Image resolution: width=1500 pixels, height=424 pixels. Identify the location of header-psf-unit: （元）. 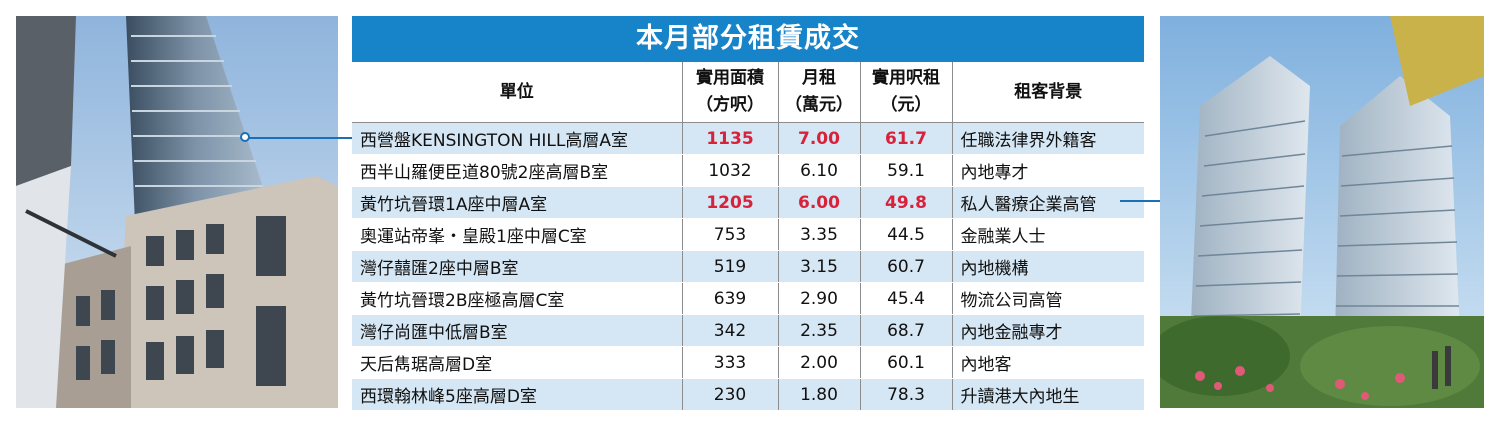
(906, 105).